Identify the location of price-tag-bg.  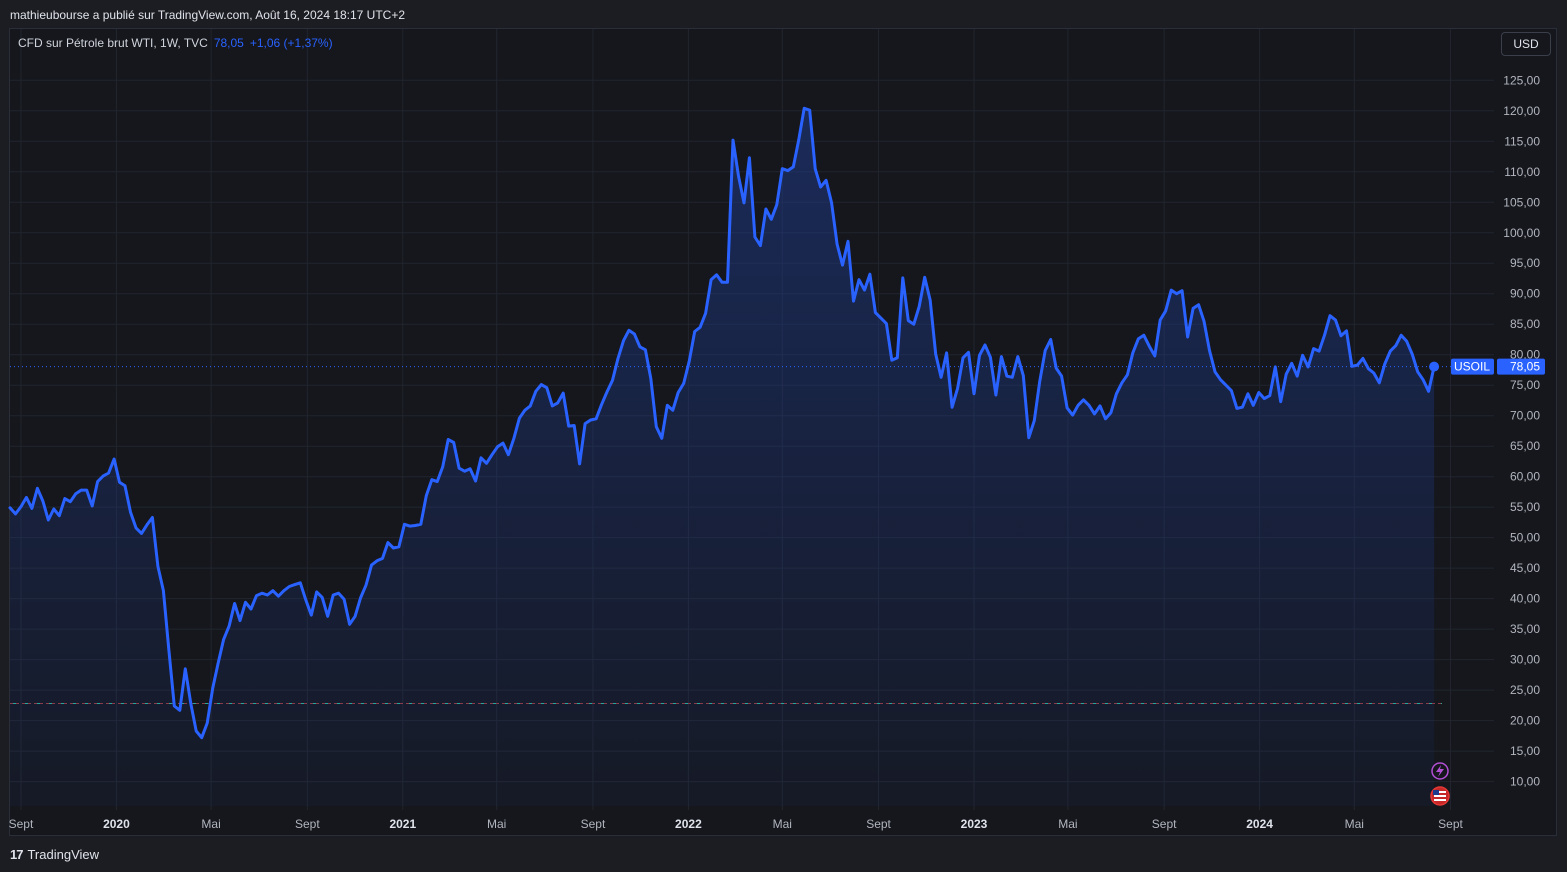
(1521, 366).